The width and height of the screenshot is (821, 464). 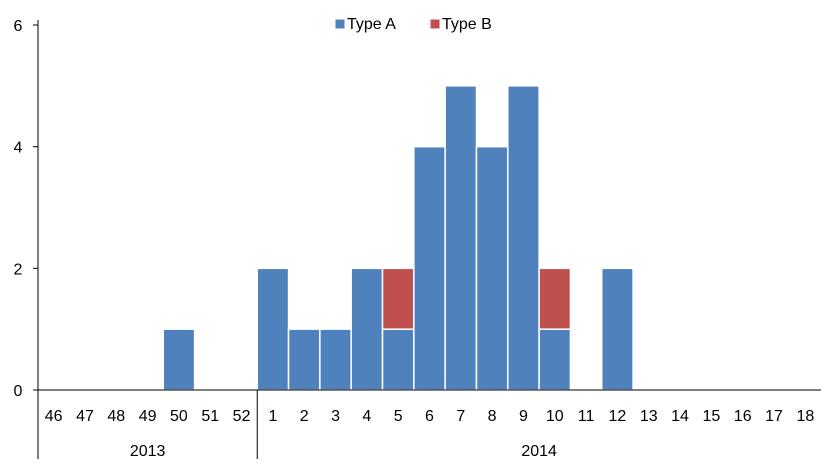 What do you see at coordinates (805, 416) in the screenshot?
I see `x-tick-label: 18` at bounding box center [805, 416].